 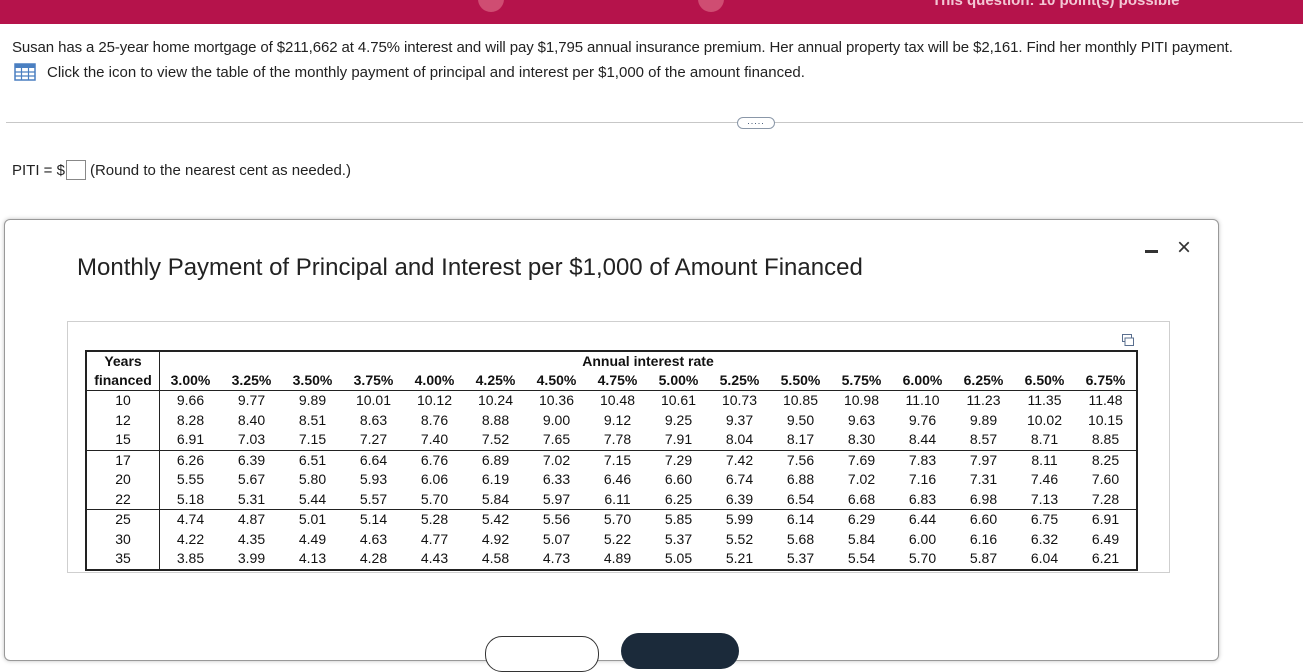 I want to click on payment-cell: 5.22, so click(x=617, y=538).